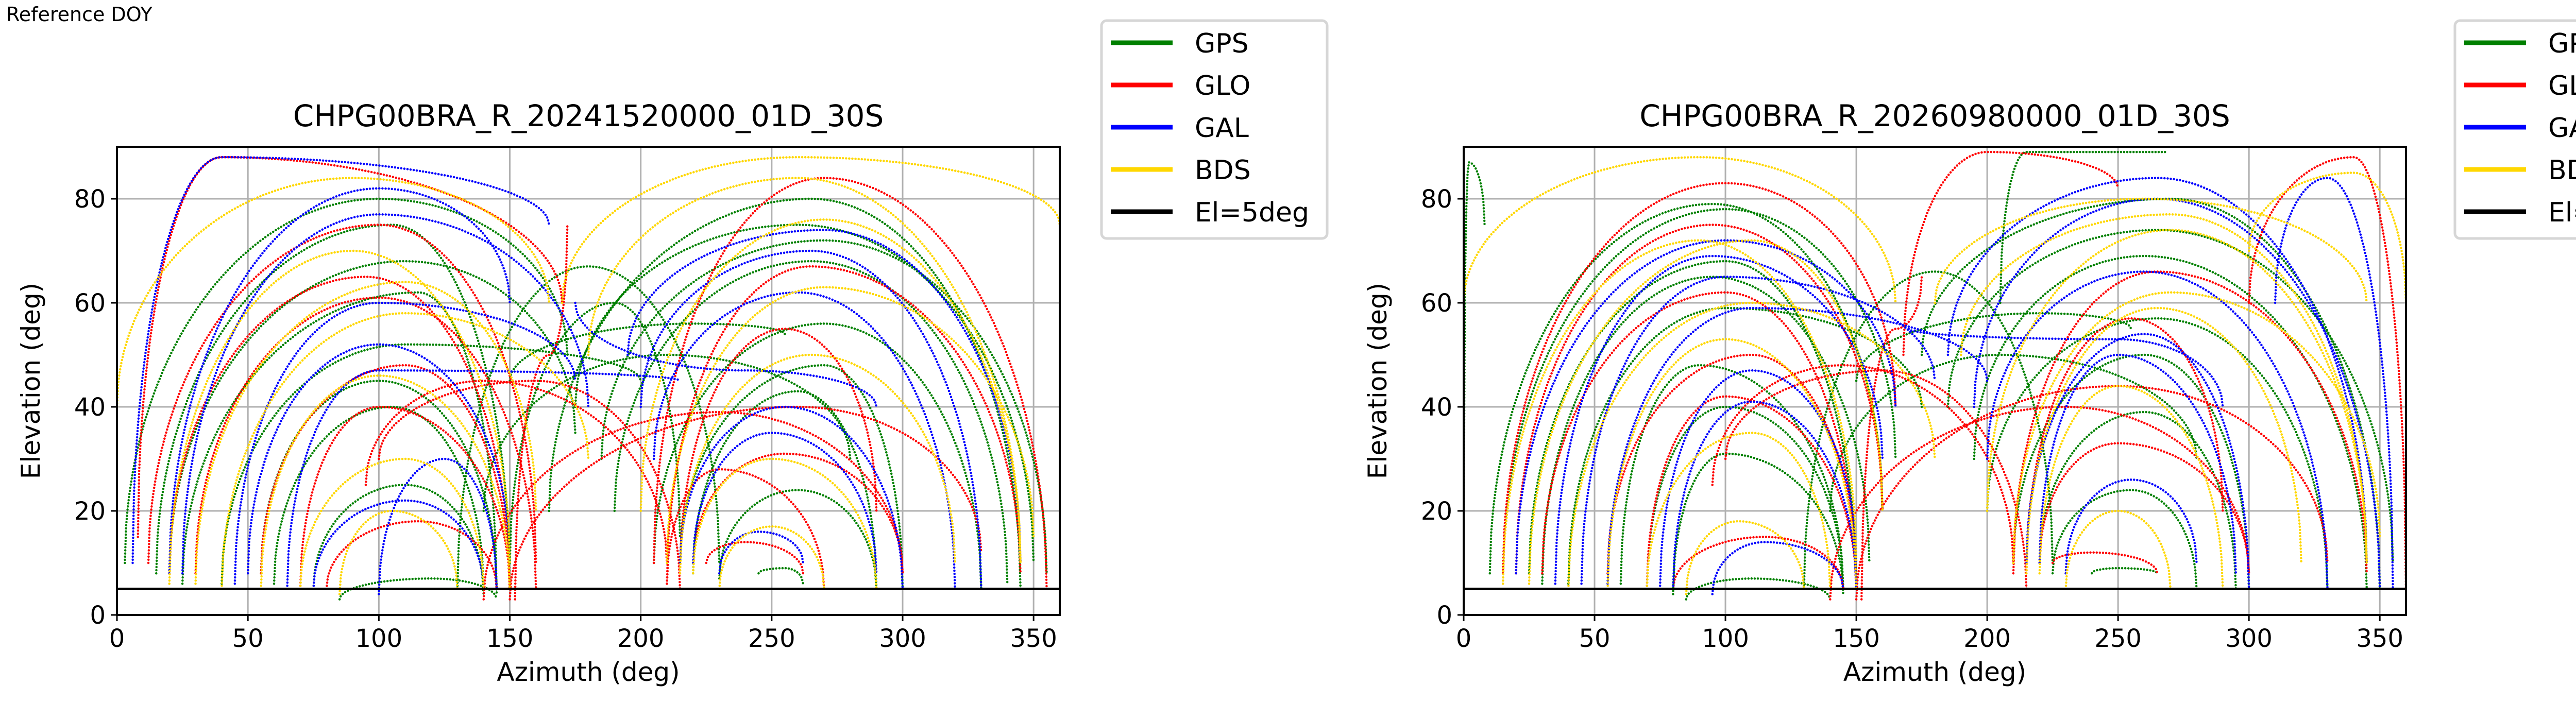 The image size is (2576, 720). I want to click on x-tick-label: 100, so click(1726, 638).